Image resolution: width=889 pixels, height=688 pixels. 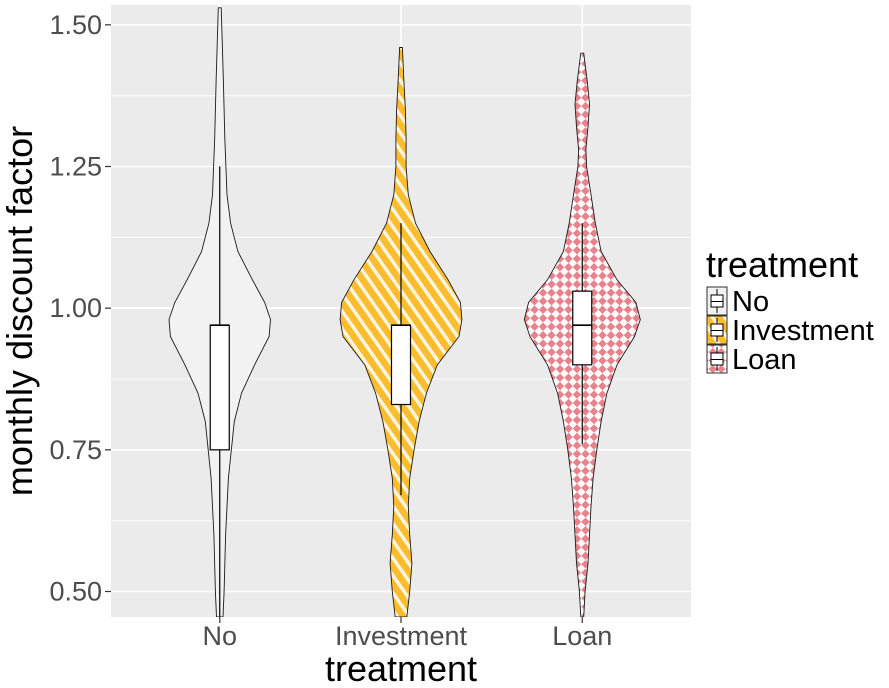 I want to click on y-tick-label: 1.50, so click(x=75, y=25).